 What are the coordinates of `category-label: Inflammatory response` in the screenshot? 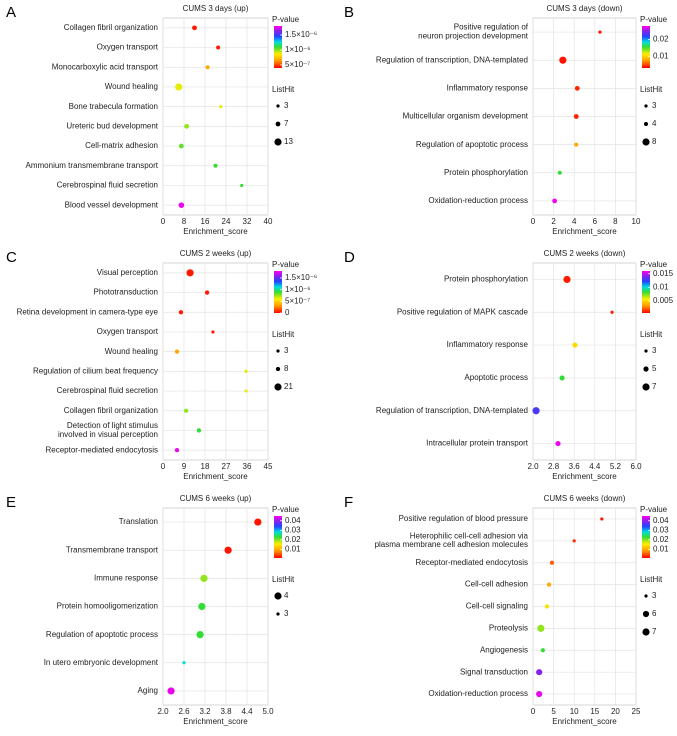 It's located at (488, 344).